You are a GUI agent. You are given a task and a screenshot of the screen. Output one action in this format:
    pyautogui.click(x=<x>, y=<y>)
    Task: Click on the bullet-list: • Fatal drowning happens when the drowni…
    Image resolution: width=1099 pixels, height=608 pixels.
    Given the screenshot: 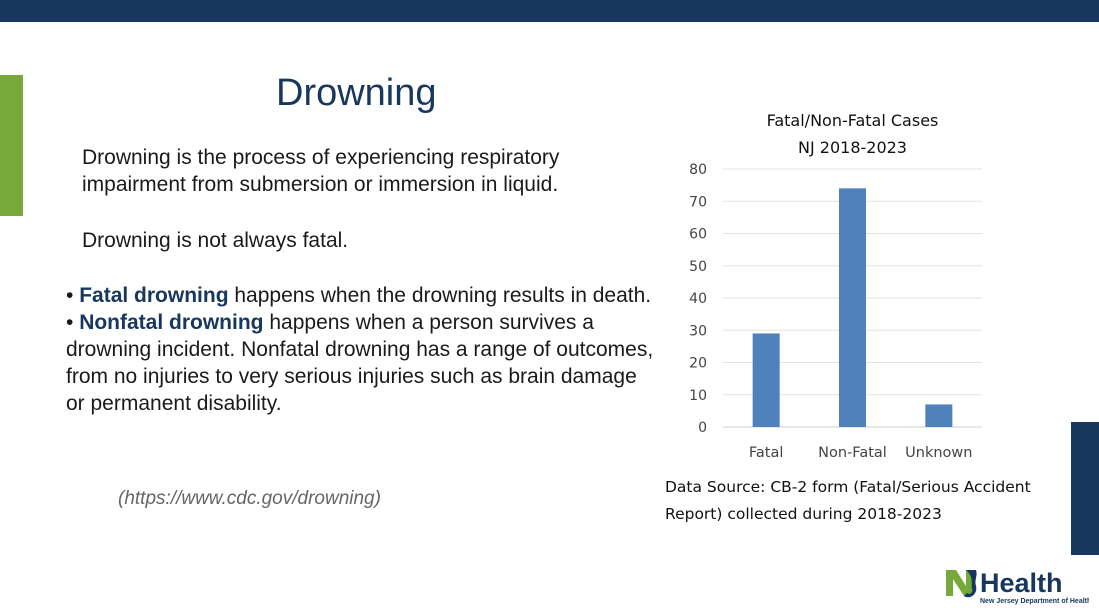 What is the action you would take?
    pyautogui.click(x=361, y=349)
    